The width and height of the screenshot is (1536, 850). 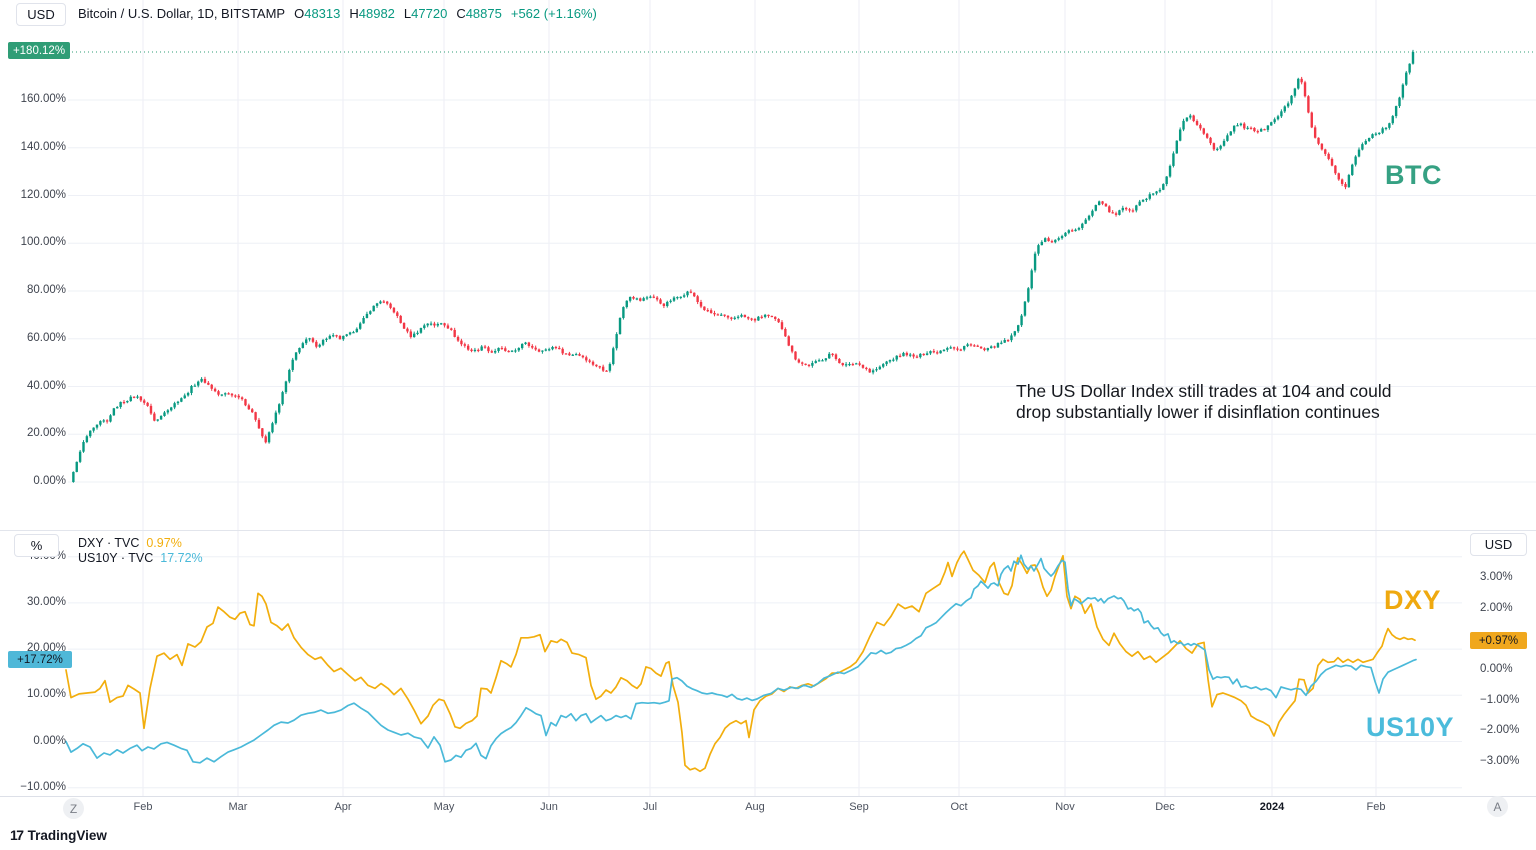 I want to click on legend-dxy-value: 0.97%, so click(x=164, y=543).